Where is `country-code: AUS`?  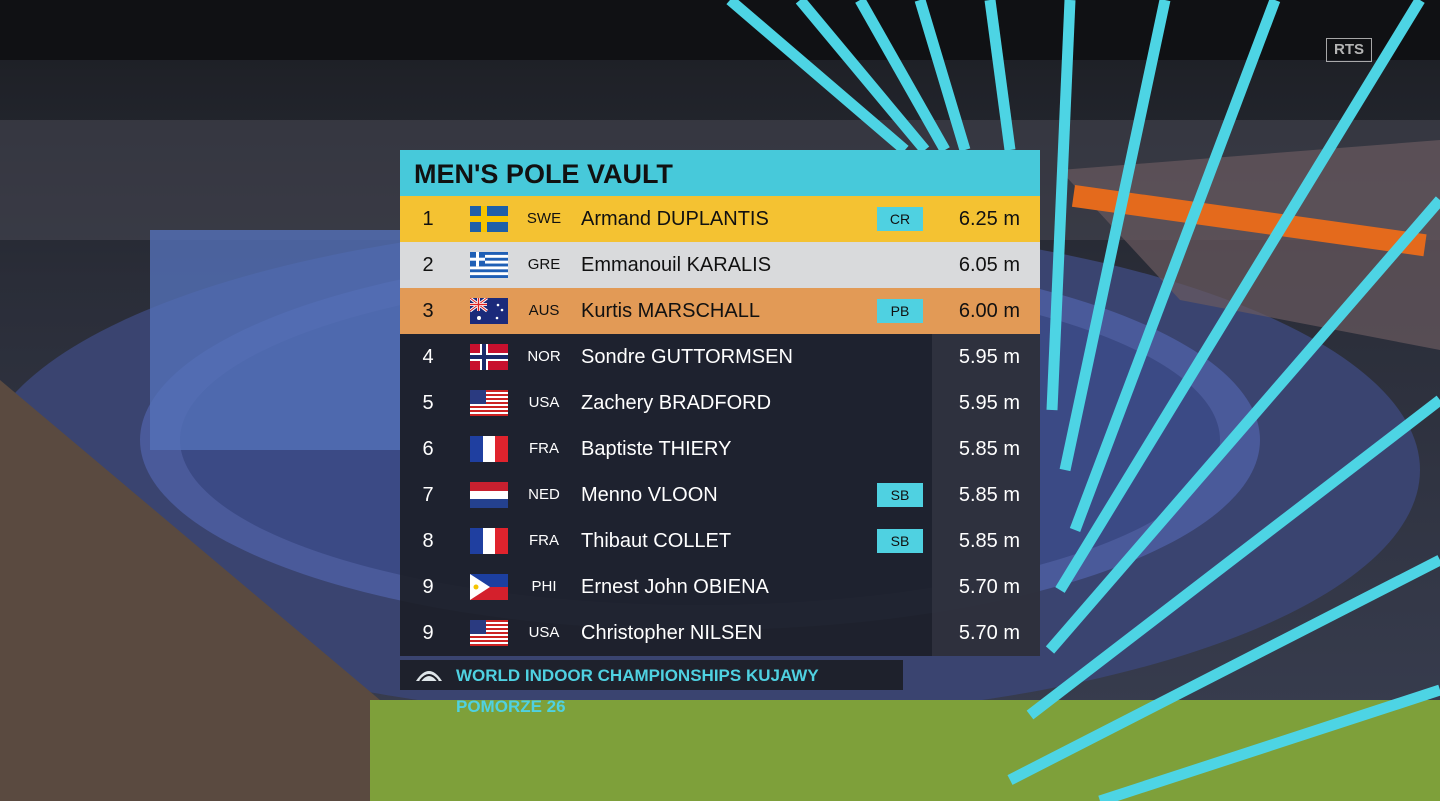
country-code: AUS is located at coordinates (544, 310).